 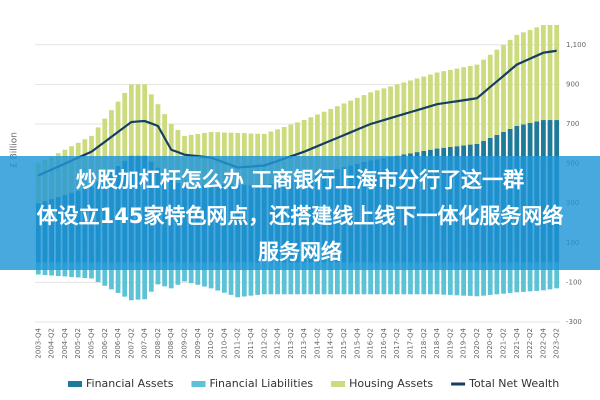 What do you see at coordinates (224, 342) in the screenshot?
I see `x-tick-label: 2010-Q4` at bounding box center [224, 342].